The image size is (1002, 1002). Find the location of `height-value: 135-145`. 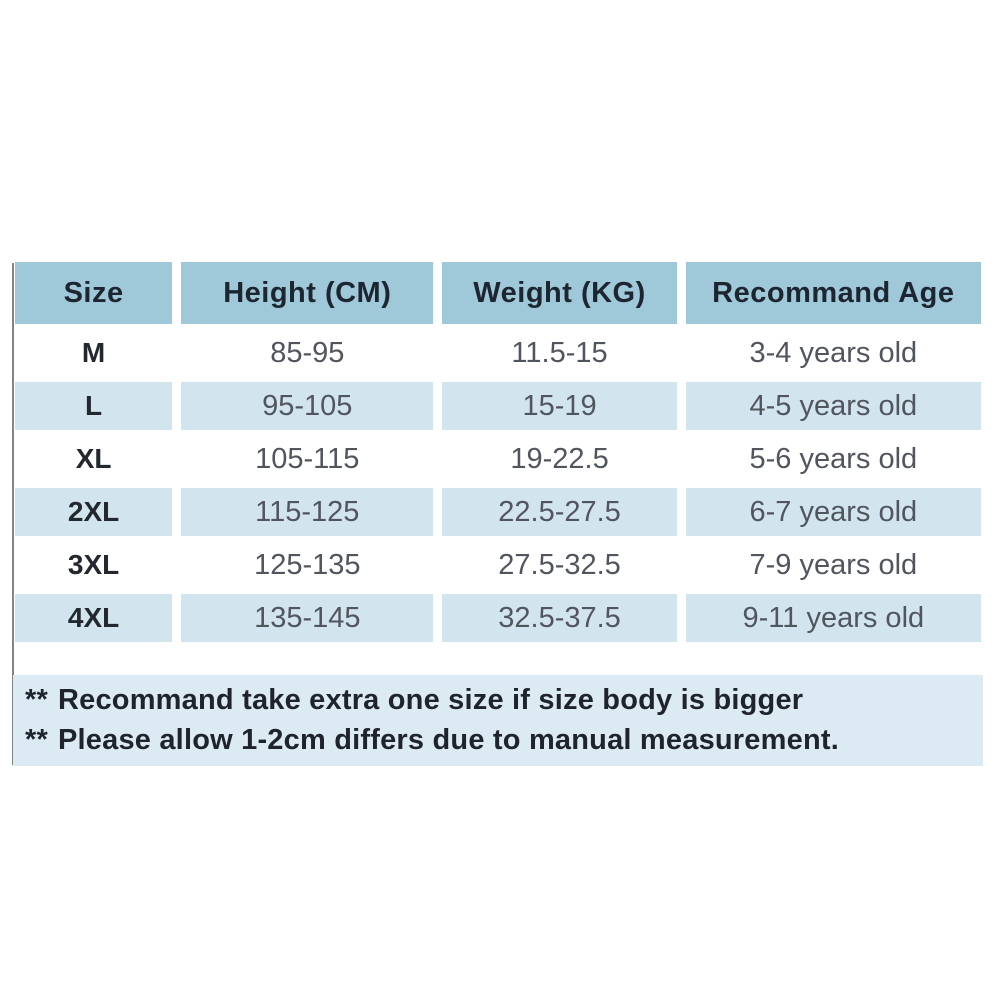

height-value: 135-145 is located at coordinates (307, 618).